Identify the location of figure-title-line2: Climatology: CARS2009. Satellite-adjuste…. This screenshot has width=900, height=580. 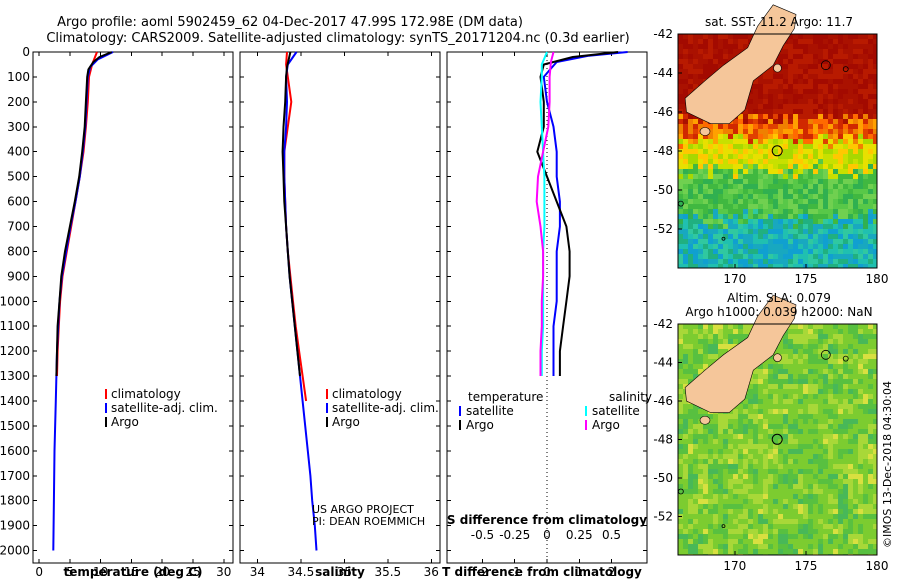
(337, 38).